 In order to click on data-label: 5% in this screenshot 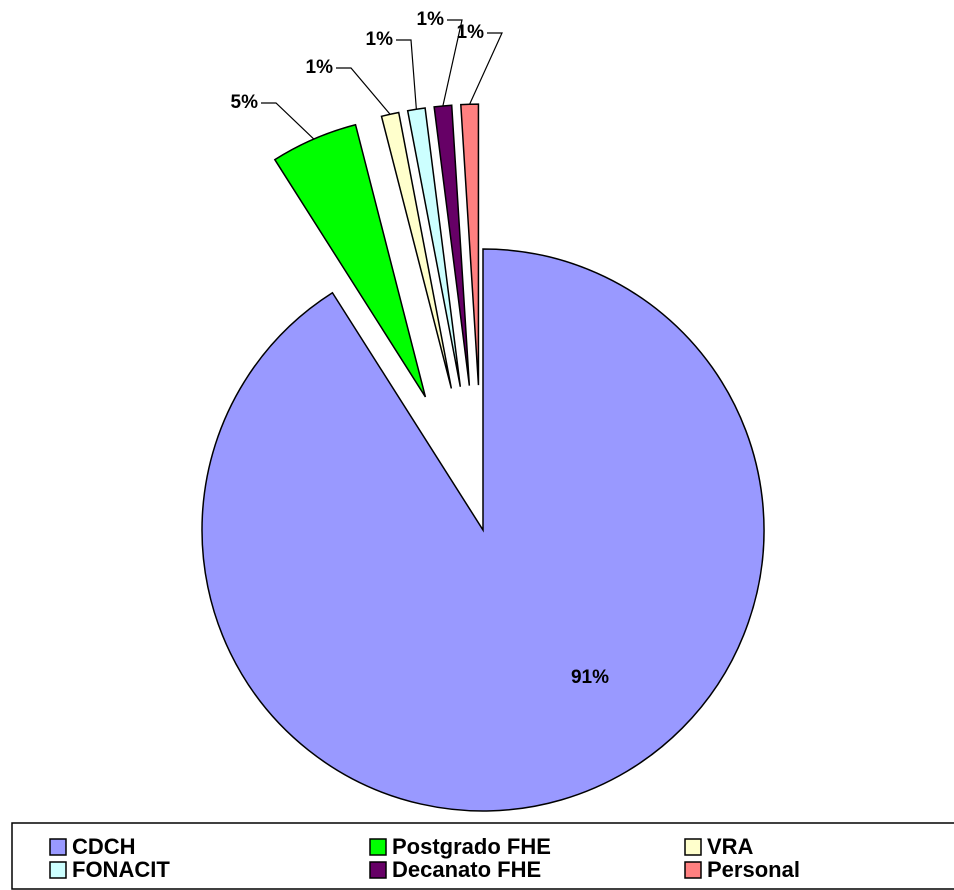, I will do `click(245, 102)`.